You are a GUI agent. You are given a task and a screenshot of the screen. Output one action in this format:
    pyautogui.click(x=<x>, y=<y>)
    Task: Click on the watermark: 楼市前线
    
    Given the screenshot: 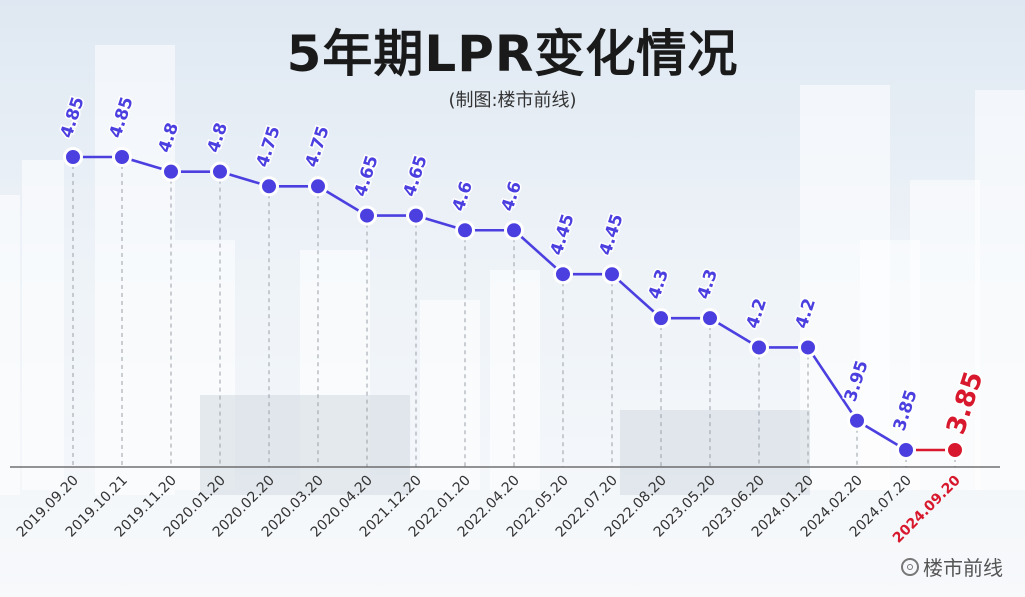 What is the action you would take?
    pyautogui.click(x=952, y=566)
    